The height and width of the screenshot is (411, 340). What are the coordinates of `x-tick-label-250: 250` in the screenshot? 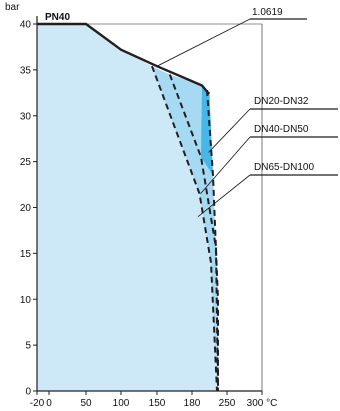 It's located at (227, 403).